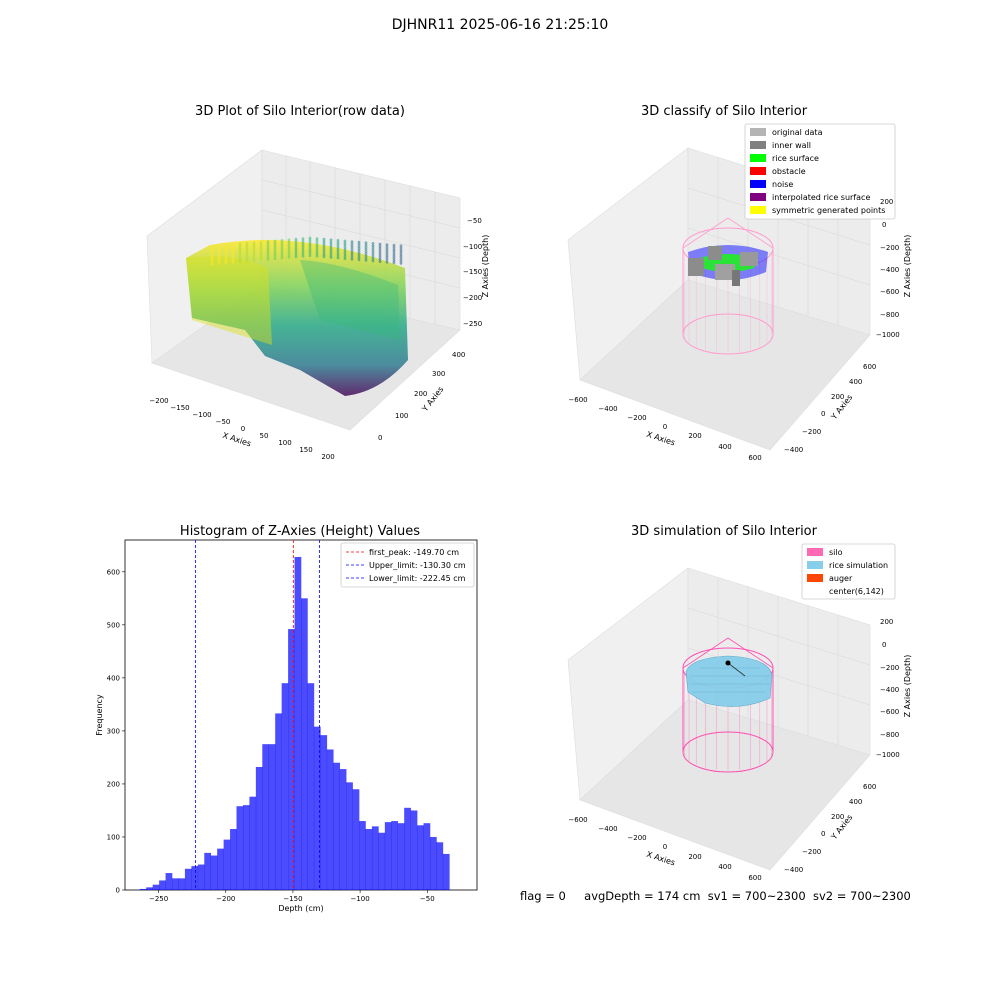 The height and width of the screenshot is (1000, 1000). What do you see at coordinates (113, 572) in the screenshot?
I see `histogram-y-tick-label: 600` at bounding box center [113, 572].